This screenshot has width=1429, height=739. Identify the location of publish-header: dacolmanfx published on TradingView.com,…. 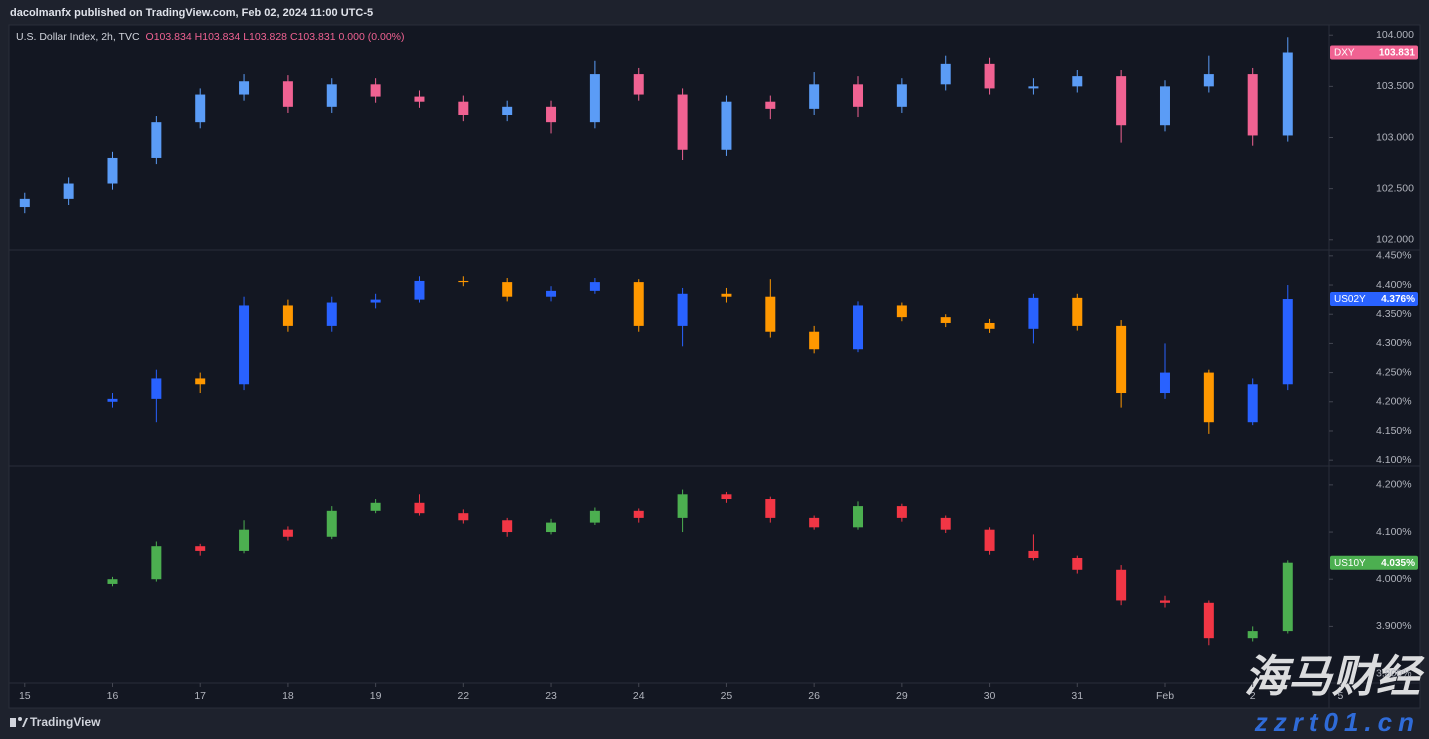
(191, 13).